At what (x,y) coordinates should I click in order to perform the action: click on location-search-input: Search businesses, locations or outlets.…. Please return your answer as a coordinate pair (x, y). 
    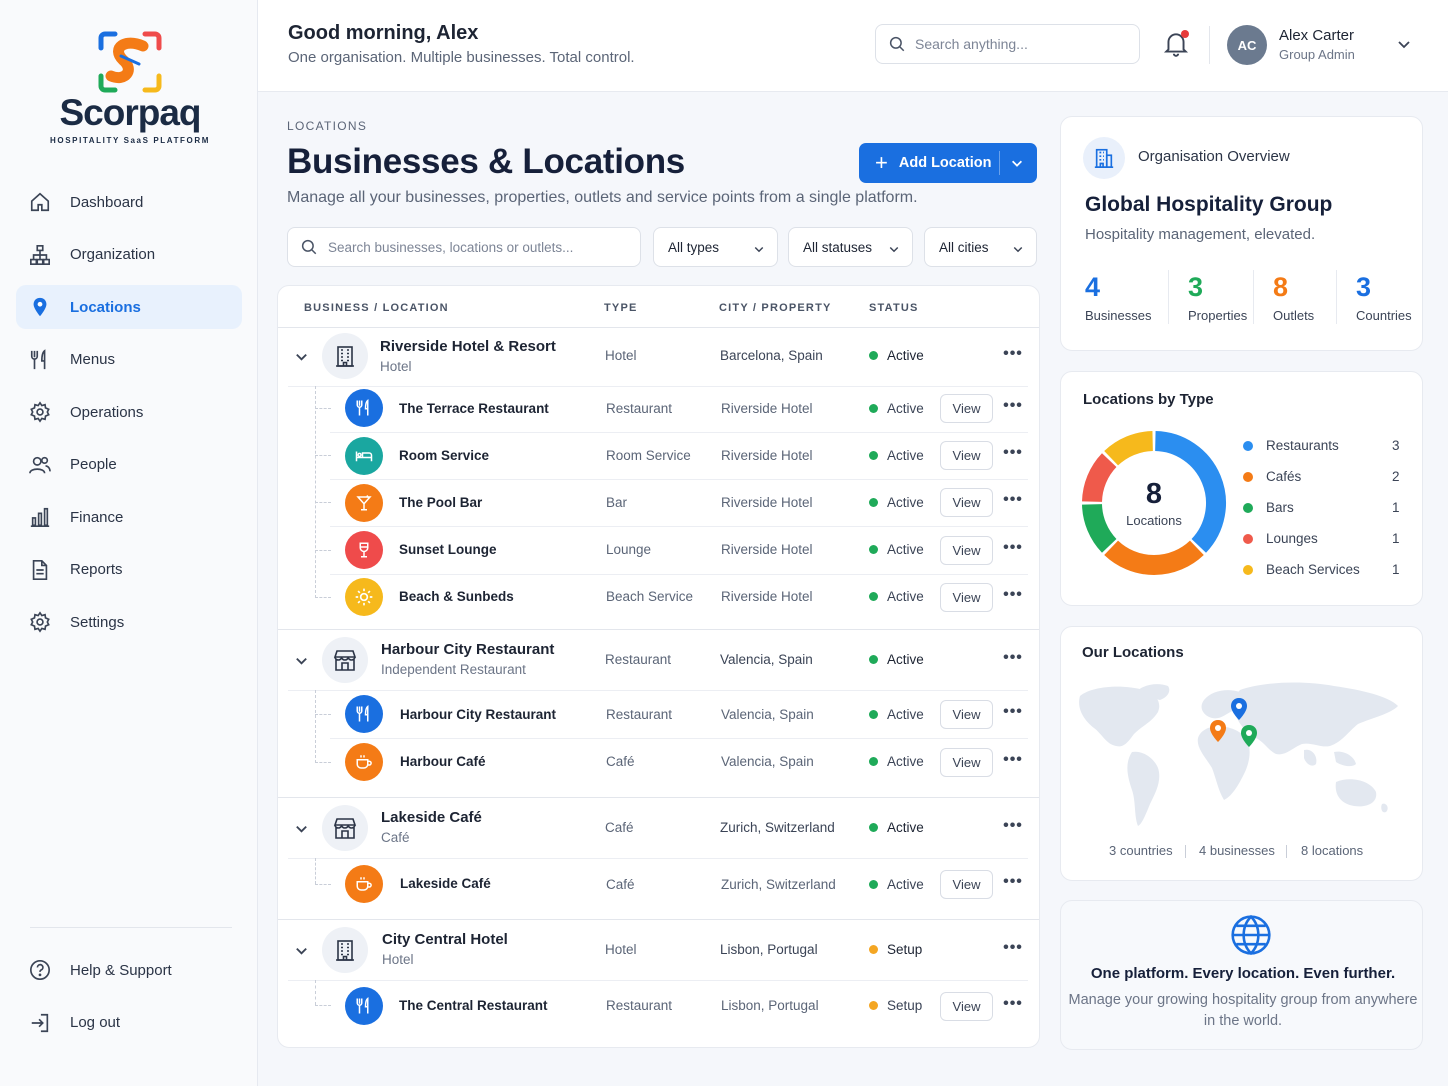
    Looking at the image, I should click on (464, 247).